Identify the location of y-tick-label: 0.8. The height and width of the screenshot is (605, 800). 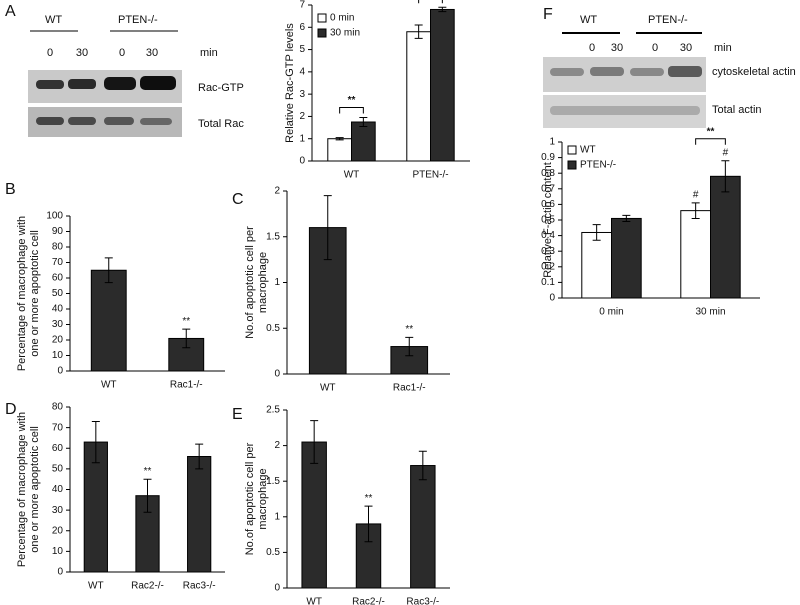
(548, 173).